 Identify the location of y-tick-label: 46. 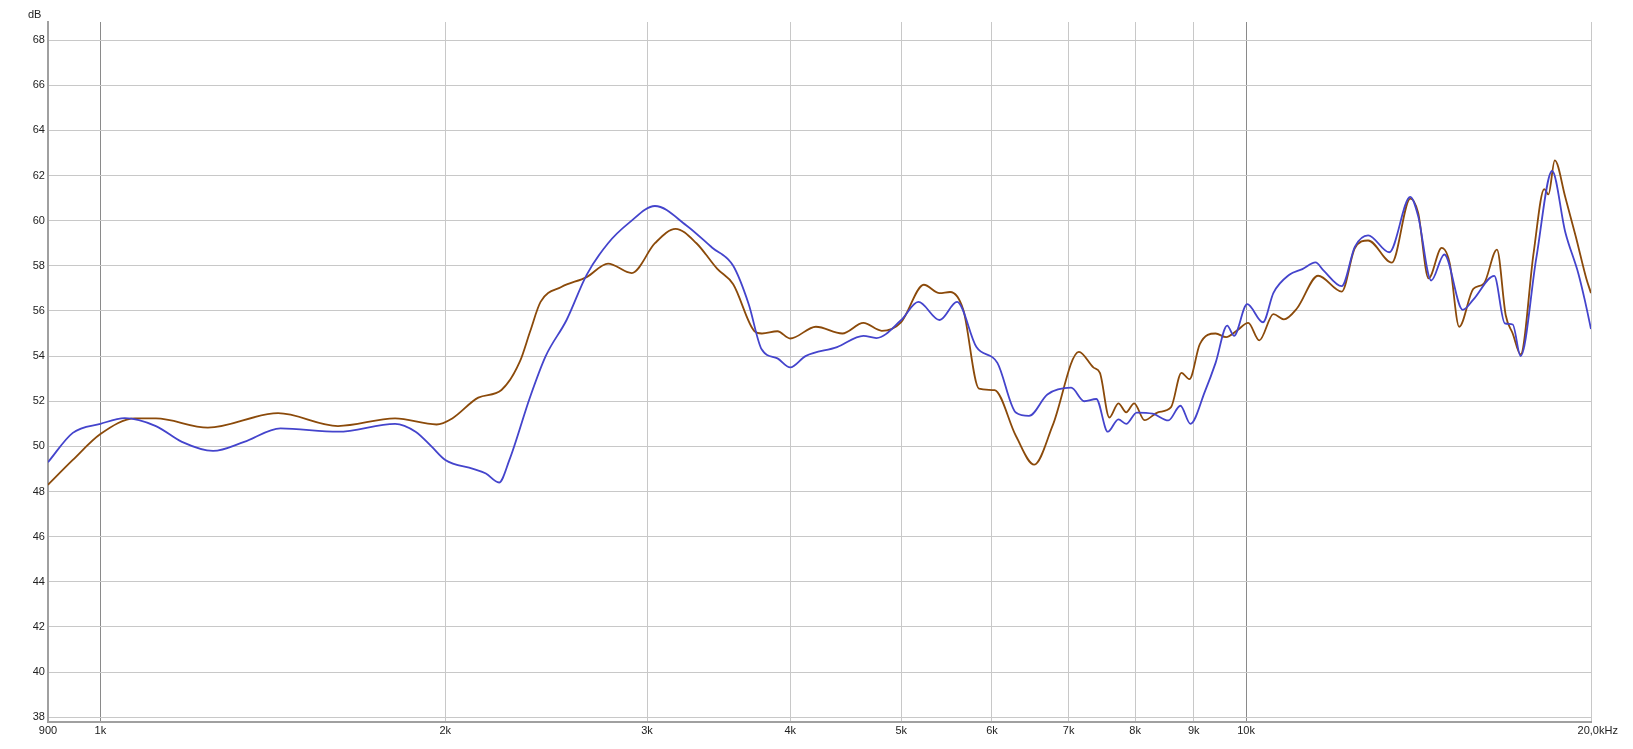
(38, 535).